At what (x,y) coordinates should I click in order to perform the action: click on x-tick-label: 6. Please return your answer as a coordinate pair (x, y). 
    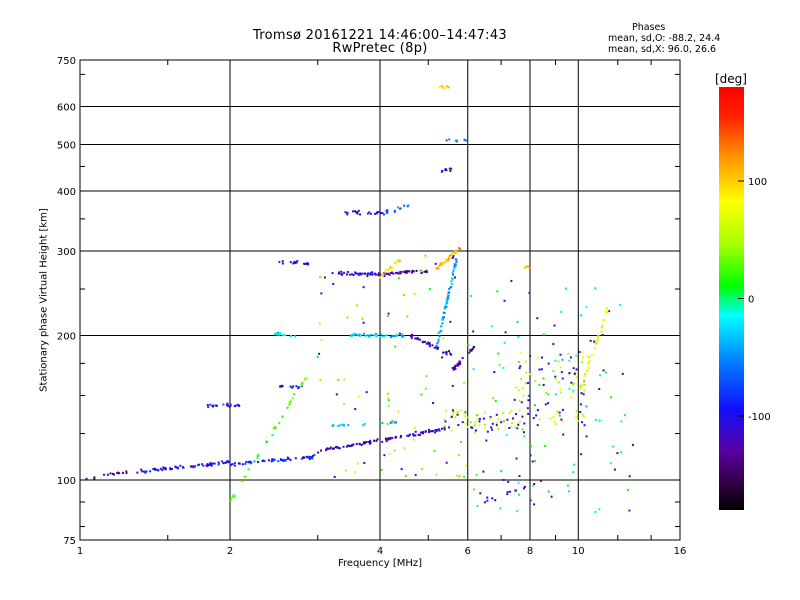
    Looking at the image, I should click on (468, 551).